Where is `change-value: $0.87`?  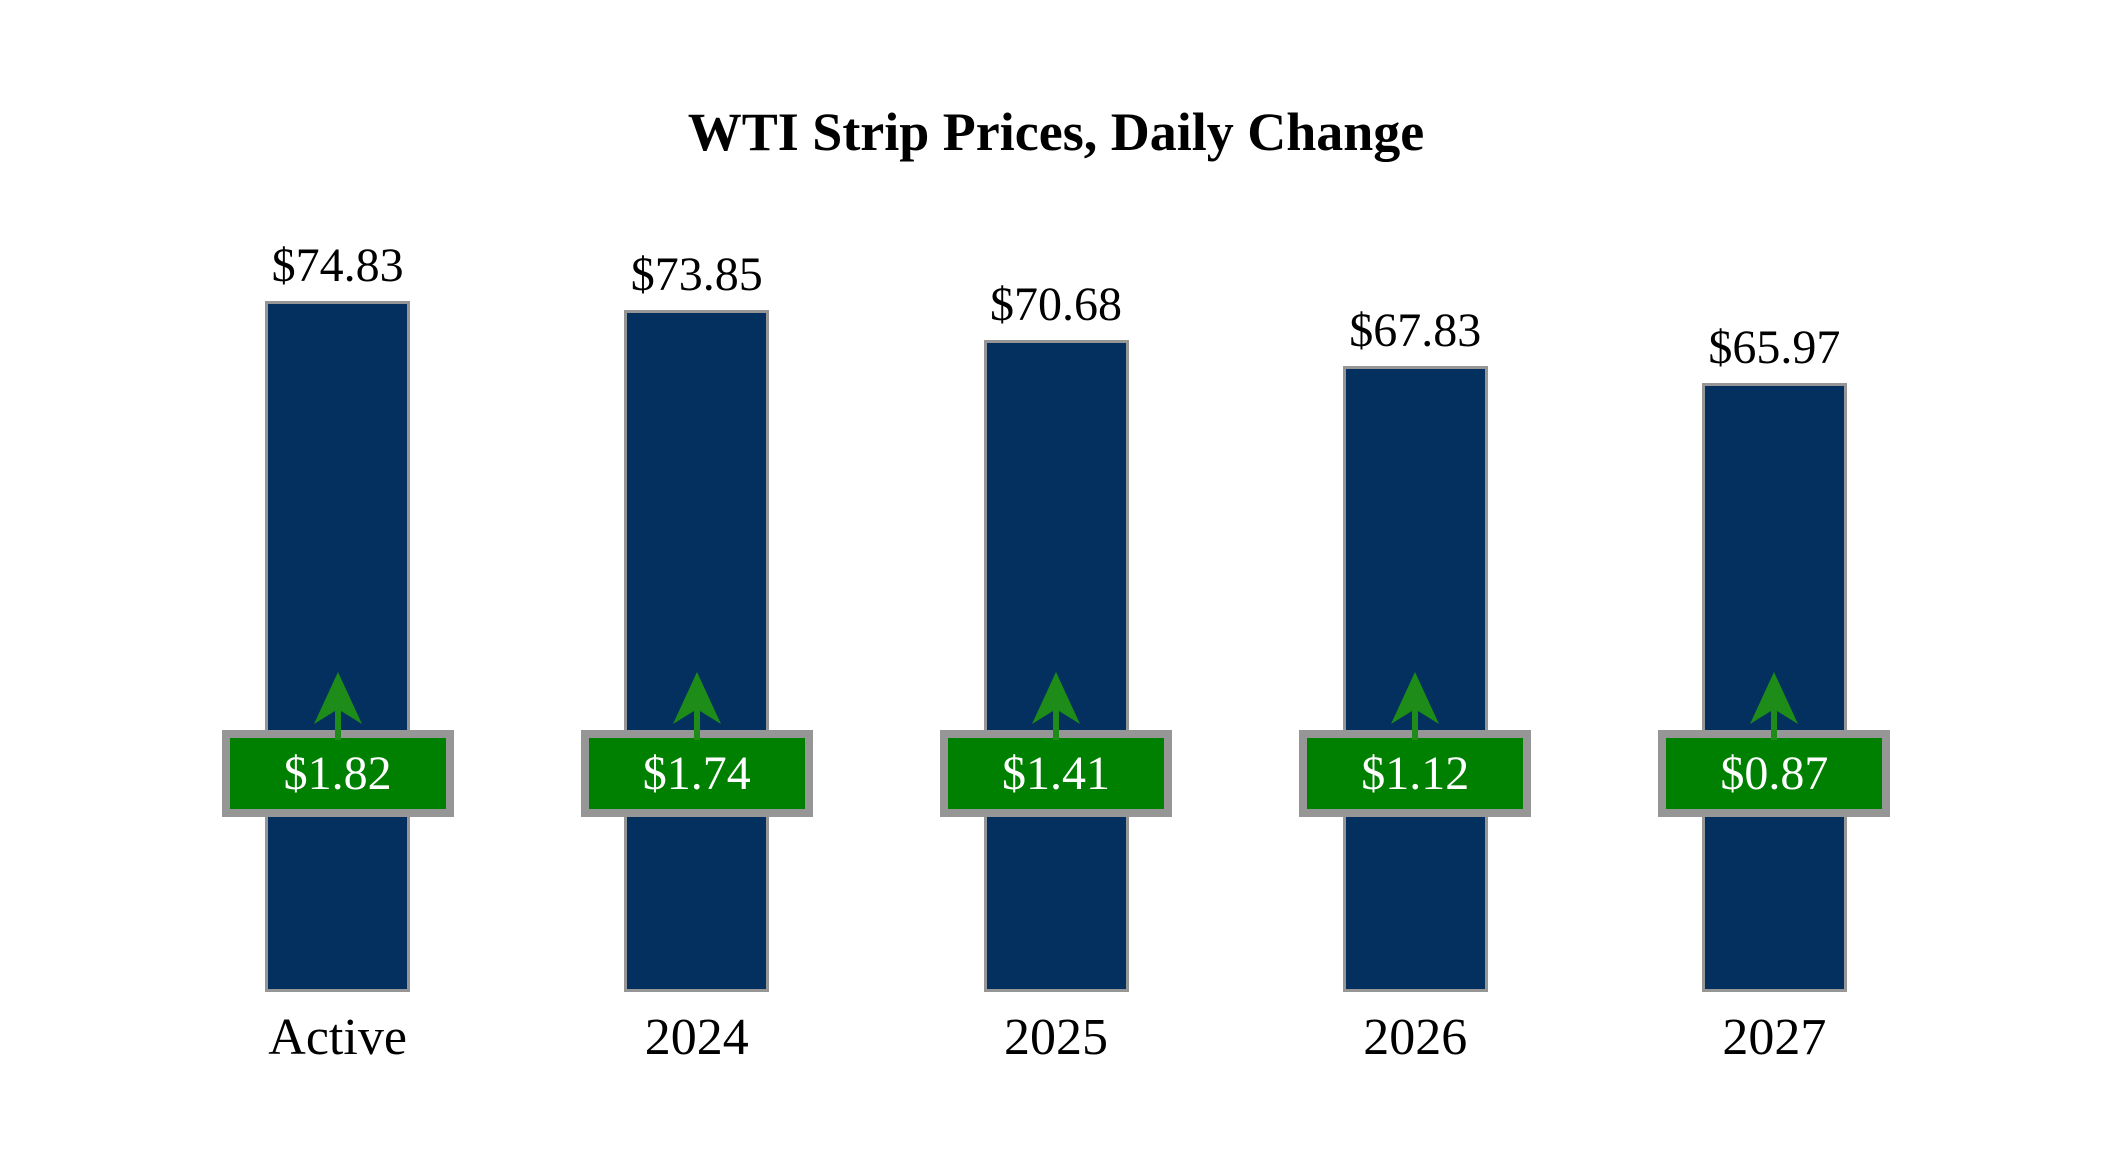
change-value: $0.87 is located at coordinates (1774, 773).